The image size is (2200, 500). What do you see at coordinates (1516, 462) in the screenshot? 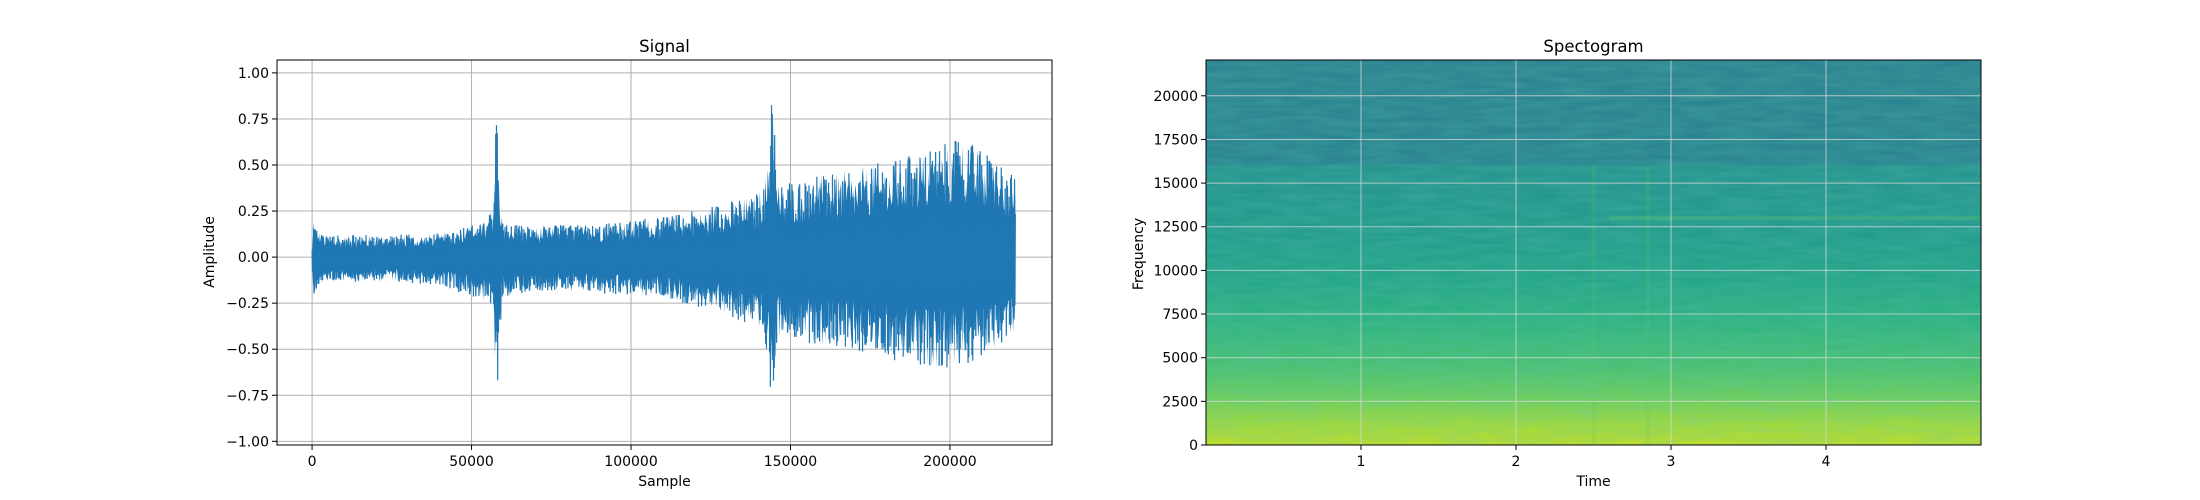
I see `spectrogram-x-tick-label: 2` at bounding box center [1516, 462].